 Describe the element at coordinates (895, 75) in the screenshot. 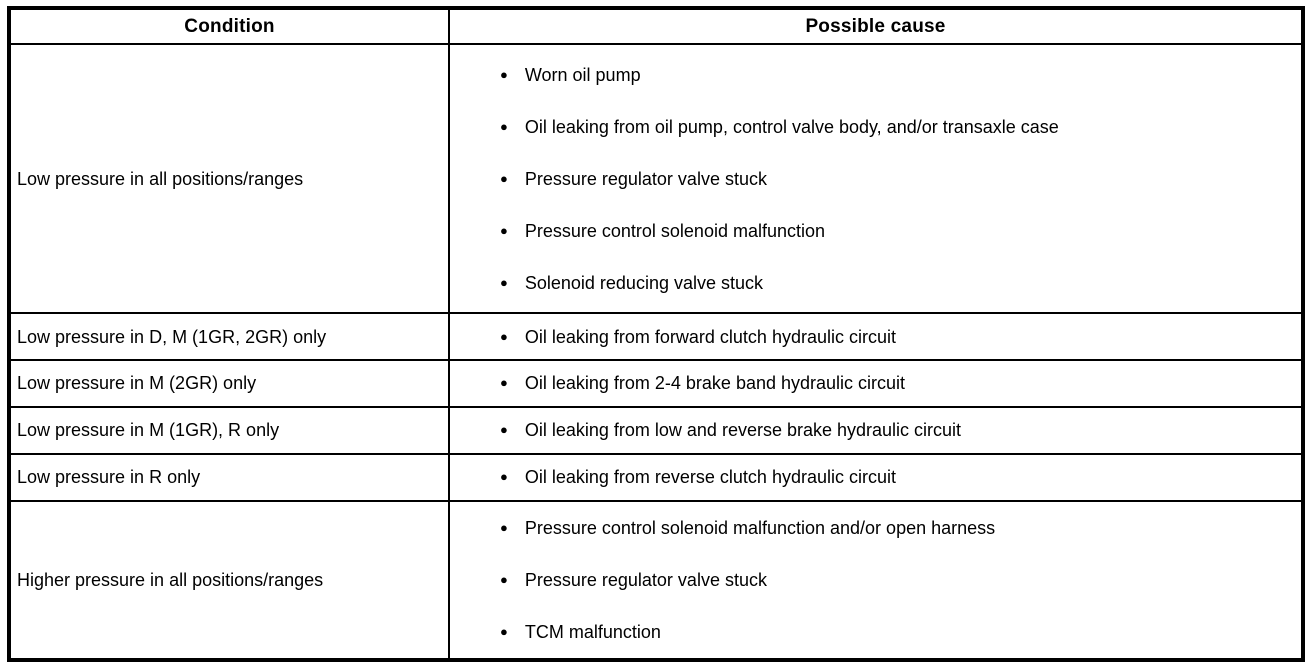

I see `cause-item: ● Worn oil pump` at that location.